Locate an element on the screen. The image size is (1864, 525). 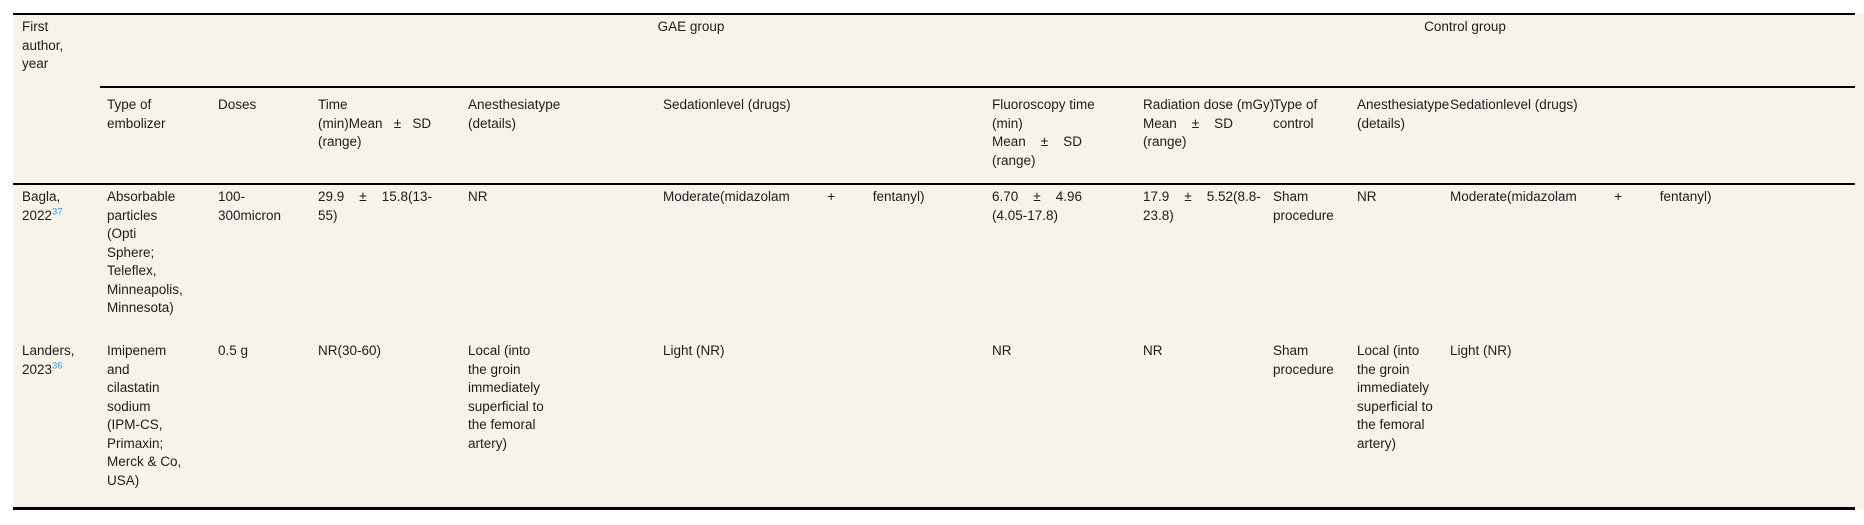
group-header-gae: GAE group is located at coordinates (691, 26).